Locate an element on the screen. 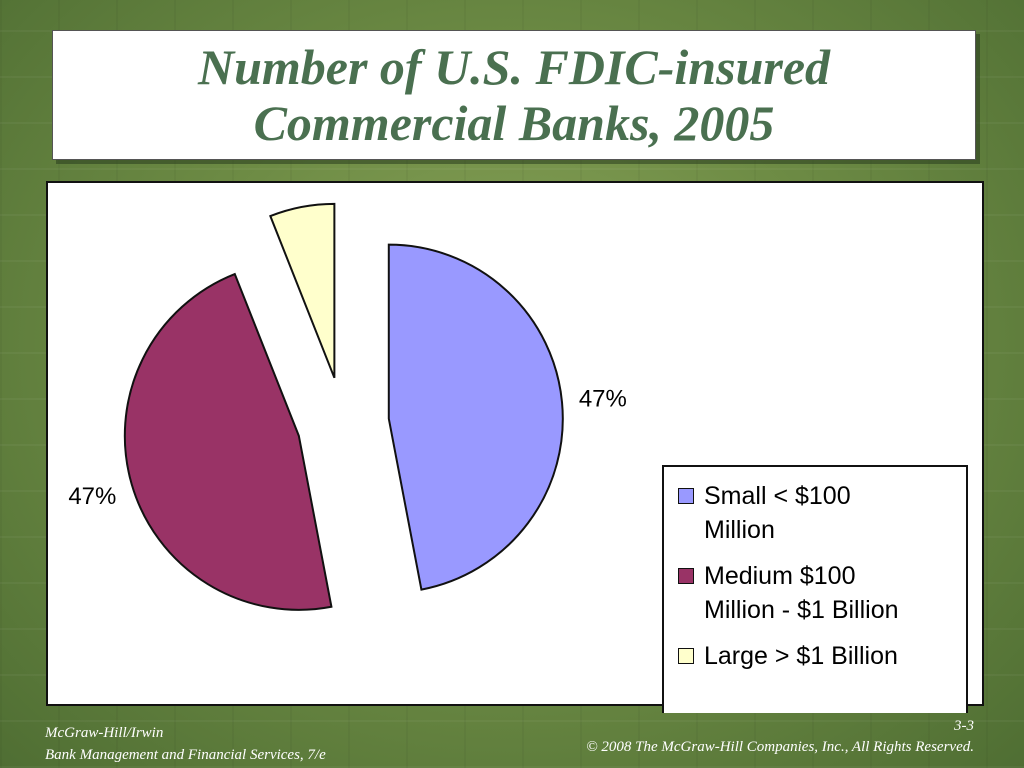  legend-label-large: Large > $1 Billion is located at coordinates (801, 656).